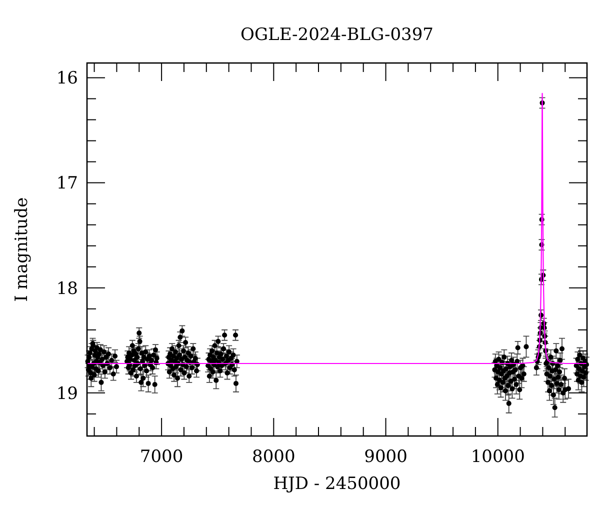  Describe the element at coordinates (22, 249) in the screenshot. I see `y-axis-title: I magnitude` at that location.